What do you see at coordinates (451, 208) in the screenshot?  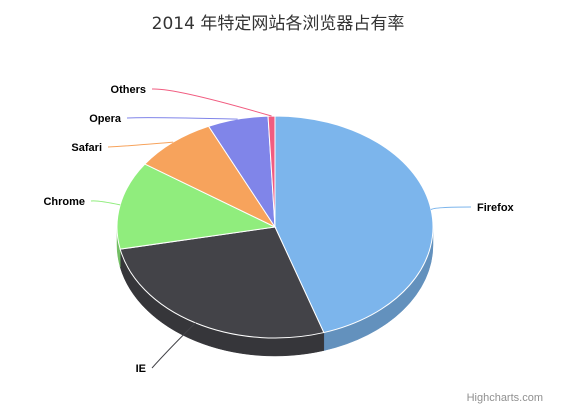 I see `connector-firefox` at bounding box center [451, 208].